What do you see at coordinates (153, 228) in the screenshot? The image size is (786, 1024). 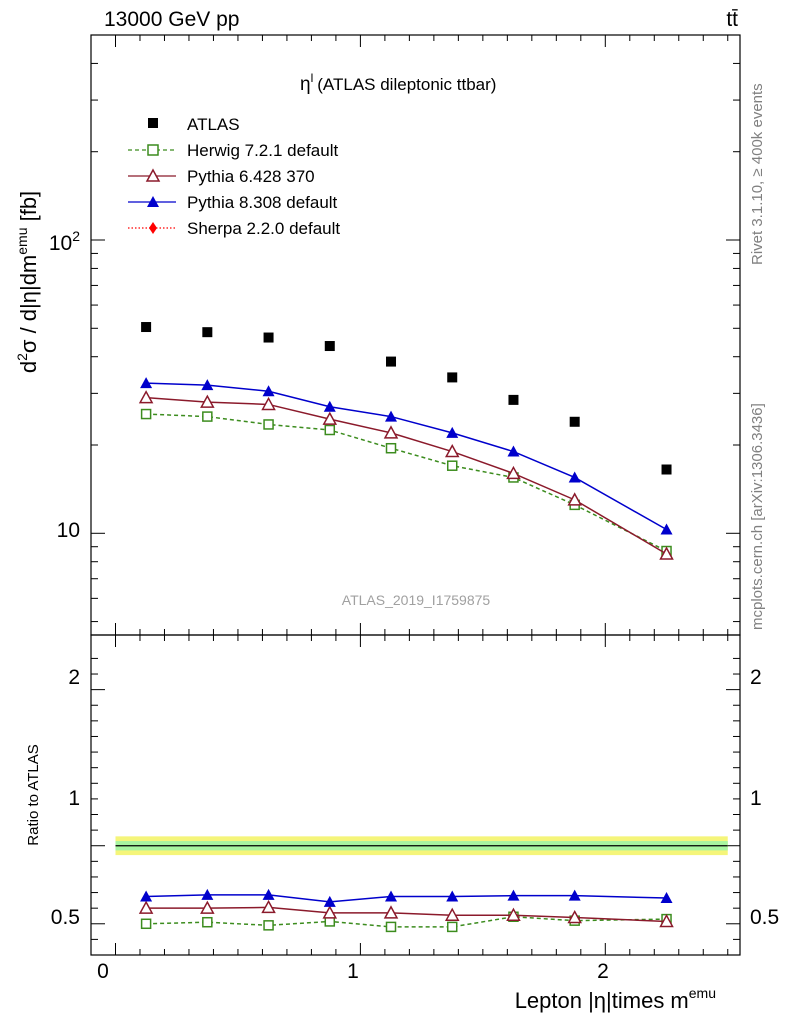 I see `legend-marker-sherpa` at bounding box center [153, 228].